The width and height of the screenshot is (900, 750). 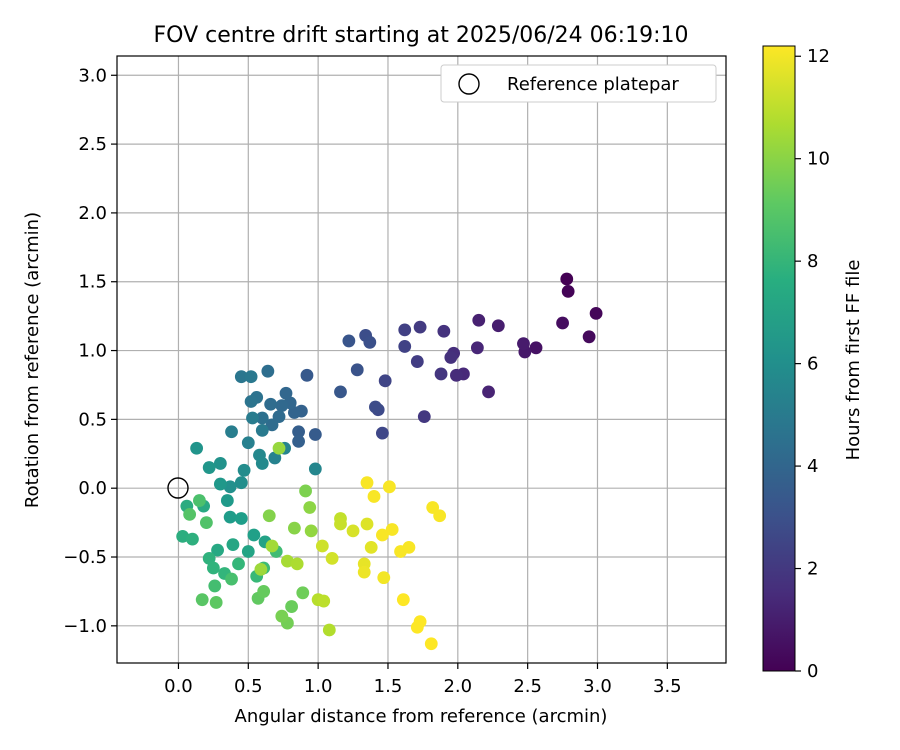 I want to click on colorbar-tick-label: 4, so click(x=812, y=466).